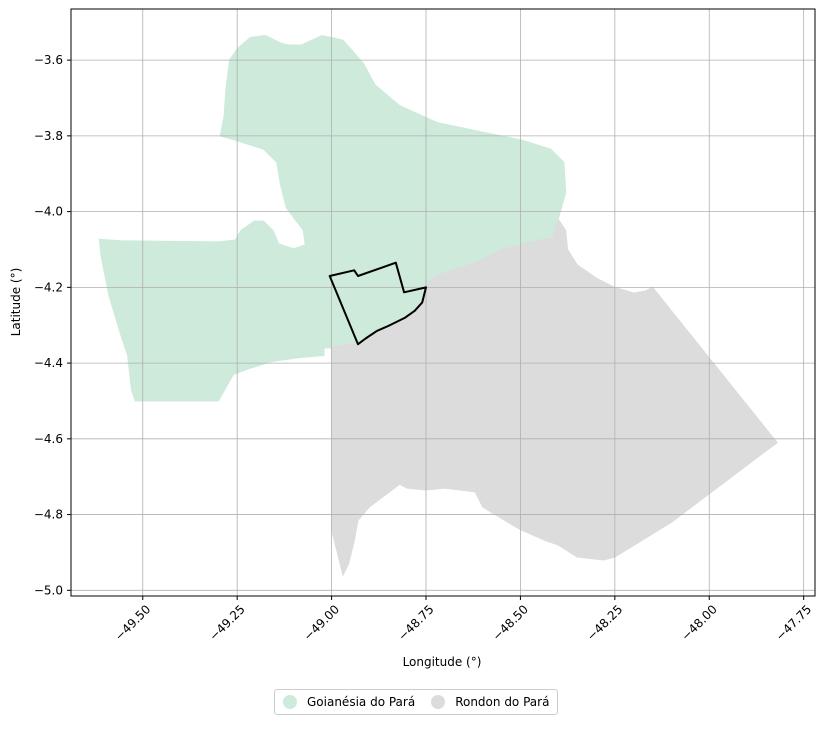  I want to click on legend-item-rondon: Rondon do Pará, so click(490, 702).